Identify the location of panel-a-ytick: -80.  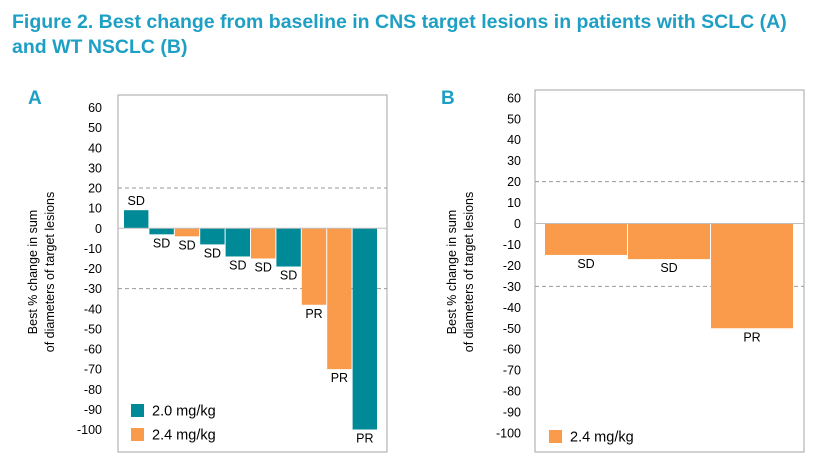
(93, 390).